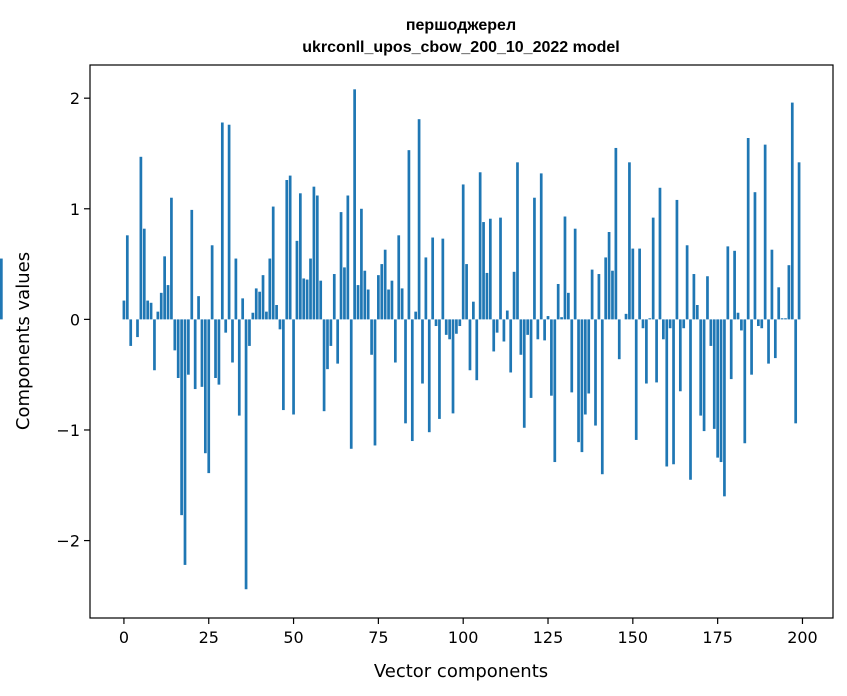 This screenshot has width=847, height=696. Describe the element at coordinates (209, 637) in the screenshot. I see `x-tick-label: 25` at that location.